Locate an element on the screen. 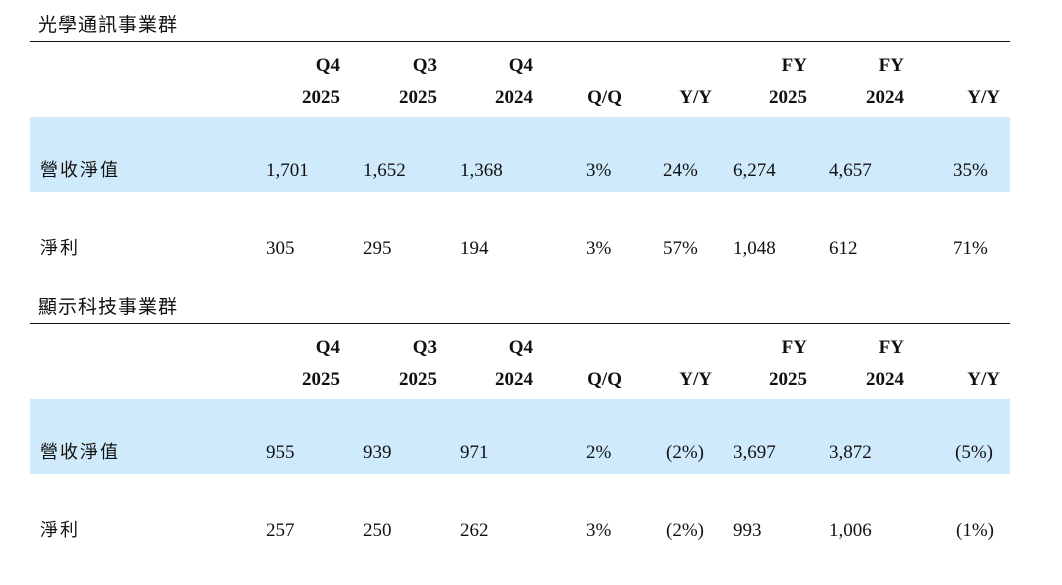 This screenshot has height=585, width=1062. table-cell: 24% is located at coordinates (680, 170).